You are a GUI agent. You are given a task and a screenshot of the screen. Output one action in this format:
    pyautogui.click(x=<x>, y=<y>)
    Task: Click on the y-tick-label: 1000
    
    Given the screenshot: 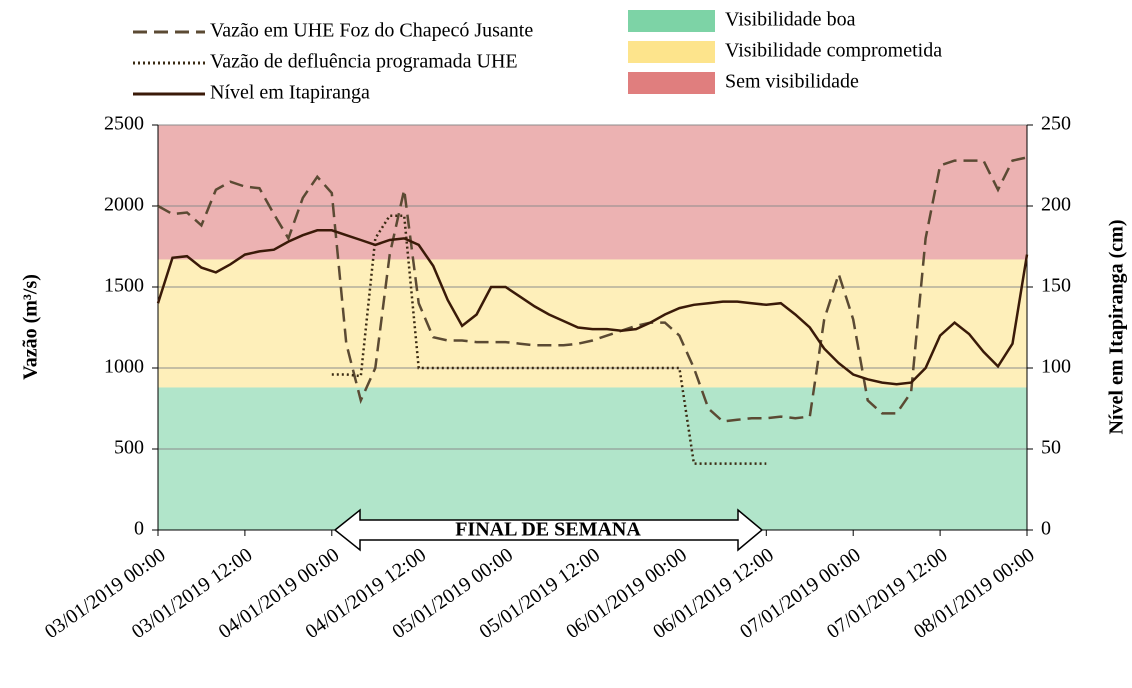 What is the action you would take?
    pyautogui.click(x=124, y=367)
    